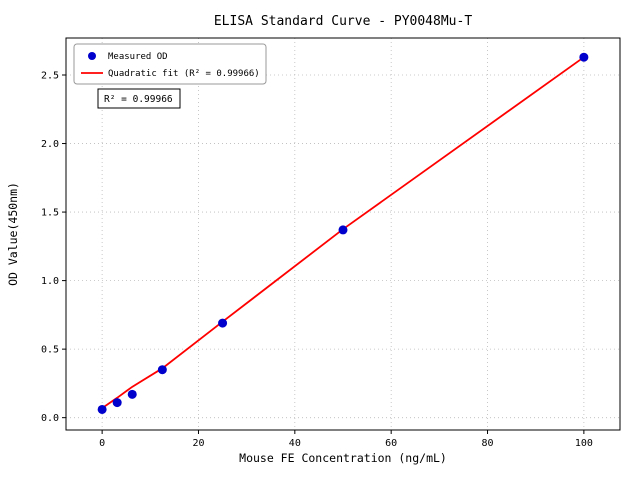 Image resolution: width=640 pixels, height=480 pixels. What do you see at coordinates (50, 350) in the screenshot?
I see `y-tick-label: 0.5` at bounding box center [50, 350].